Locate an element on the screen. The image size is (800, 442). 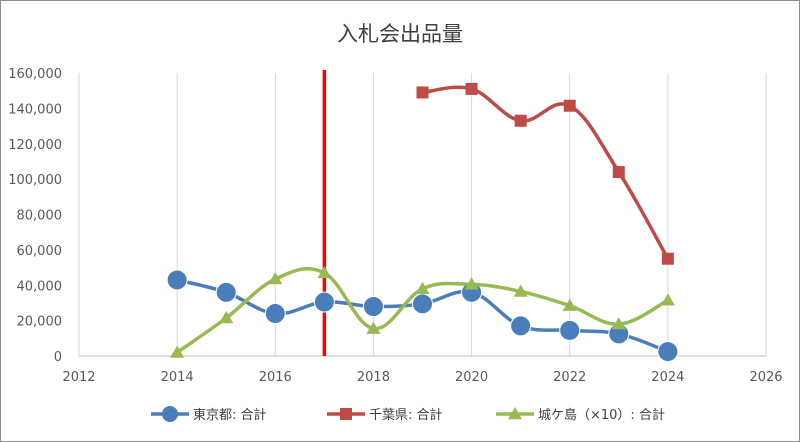
y-tick-label: 140,000 is located at coordinates (35, 109).